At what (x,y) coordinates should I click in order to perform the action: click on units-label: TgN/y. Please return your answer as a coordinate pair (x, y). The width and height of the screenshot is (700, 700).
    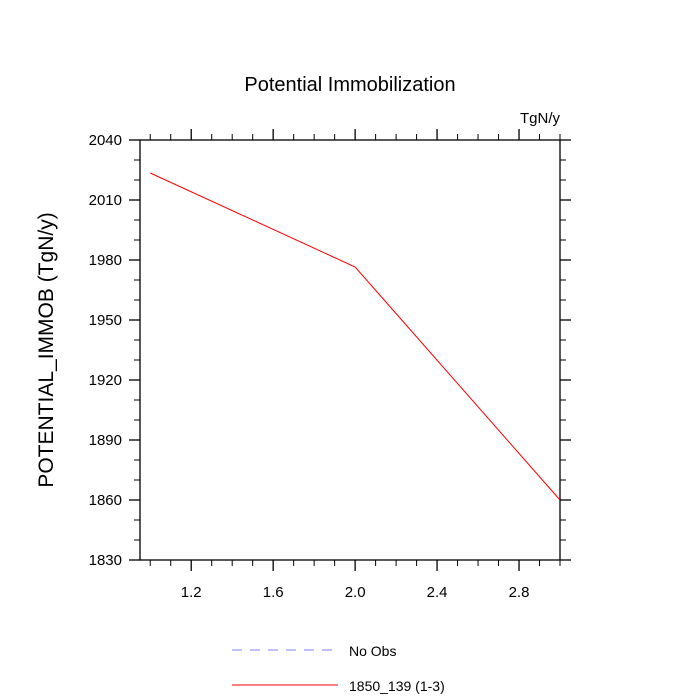
    Looking at the image, I should click on (540, 118).